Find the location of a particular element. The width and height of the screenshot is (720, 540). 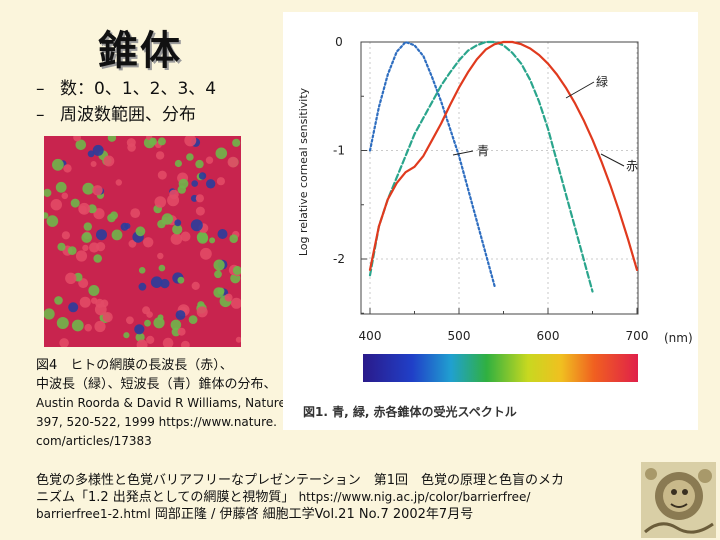

x-axis-unit-label: (nm) is located at coordinates (678, 338).